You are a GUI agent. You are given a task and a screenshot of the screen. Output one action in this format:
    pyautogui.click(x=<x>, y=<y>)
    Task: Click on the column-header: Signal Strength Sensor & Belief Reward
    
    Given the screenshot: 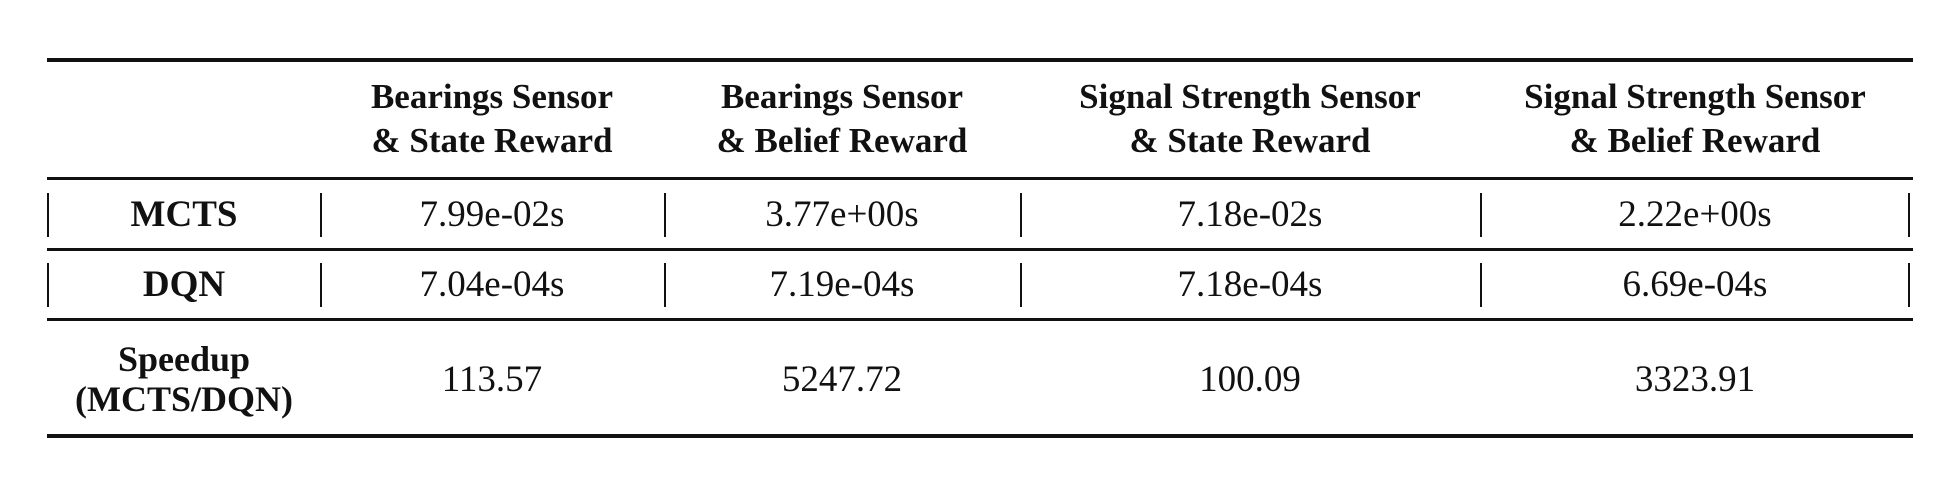 What is the action you would take?
    pyautogui.click(x=1695, y=119)
    